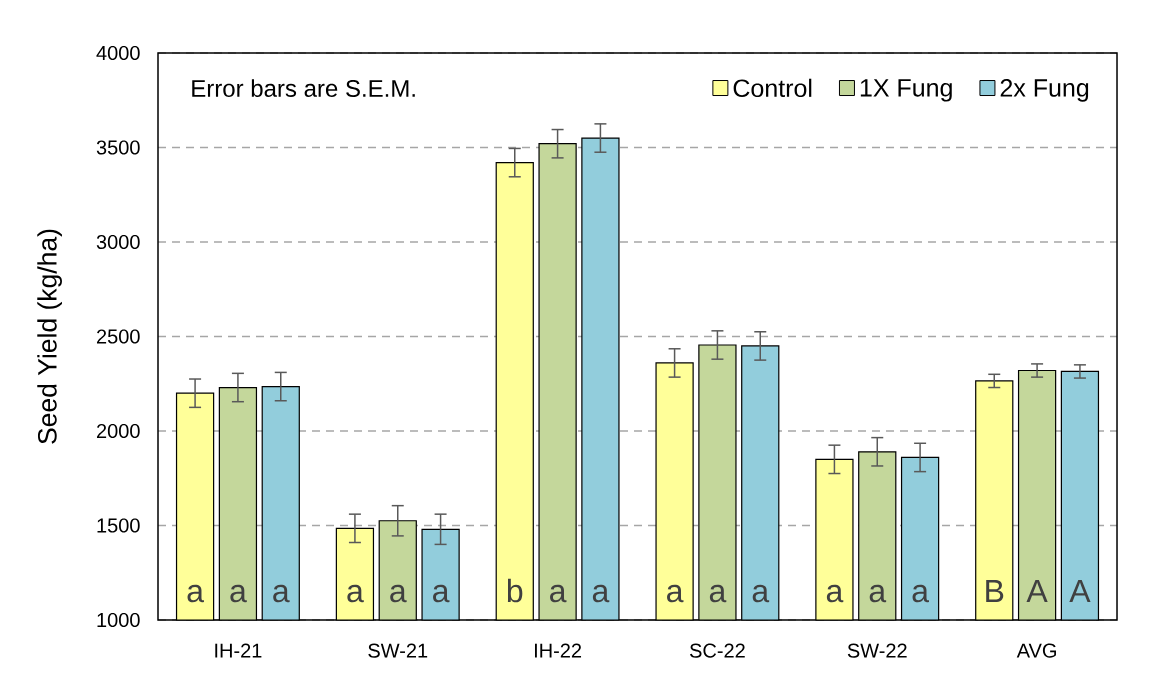  Describe the element at coordinates (1044, 90) in the screenshot. I see `legend-label: 2x Fung` at that location.